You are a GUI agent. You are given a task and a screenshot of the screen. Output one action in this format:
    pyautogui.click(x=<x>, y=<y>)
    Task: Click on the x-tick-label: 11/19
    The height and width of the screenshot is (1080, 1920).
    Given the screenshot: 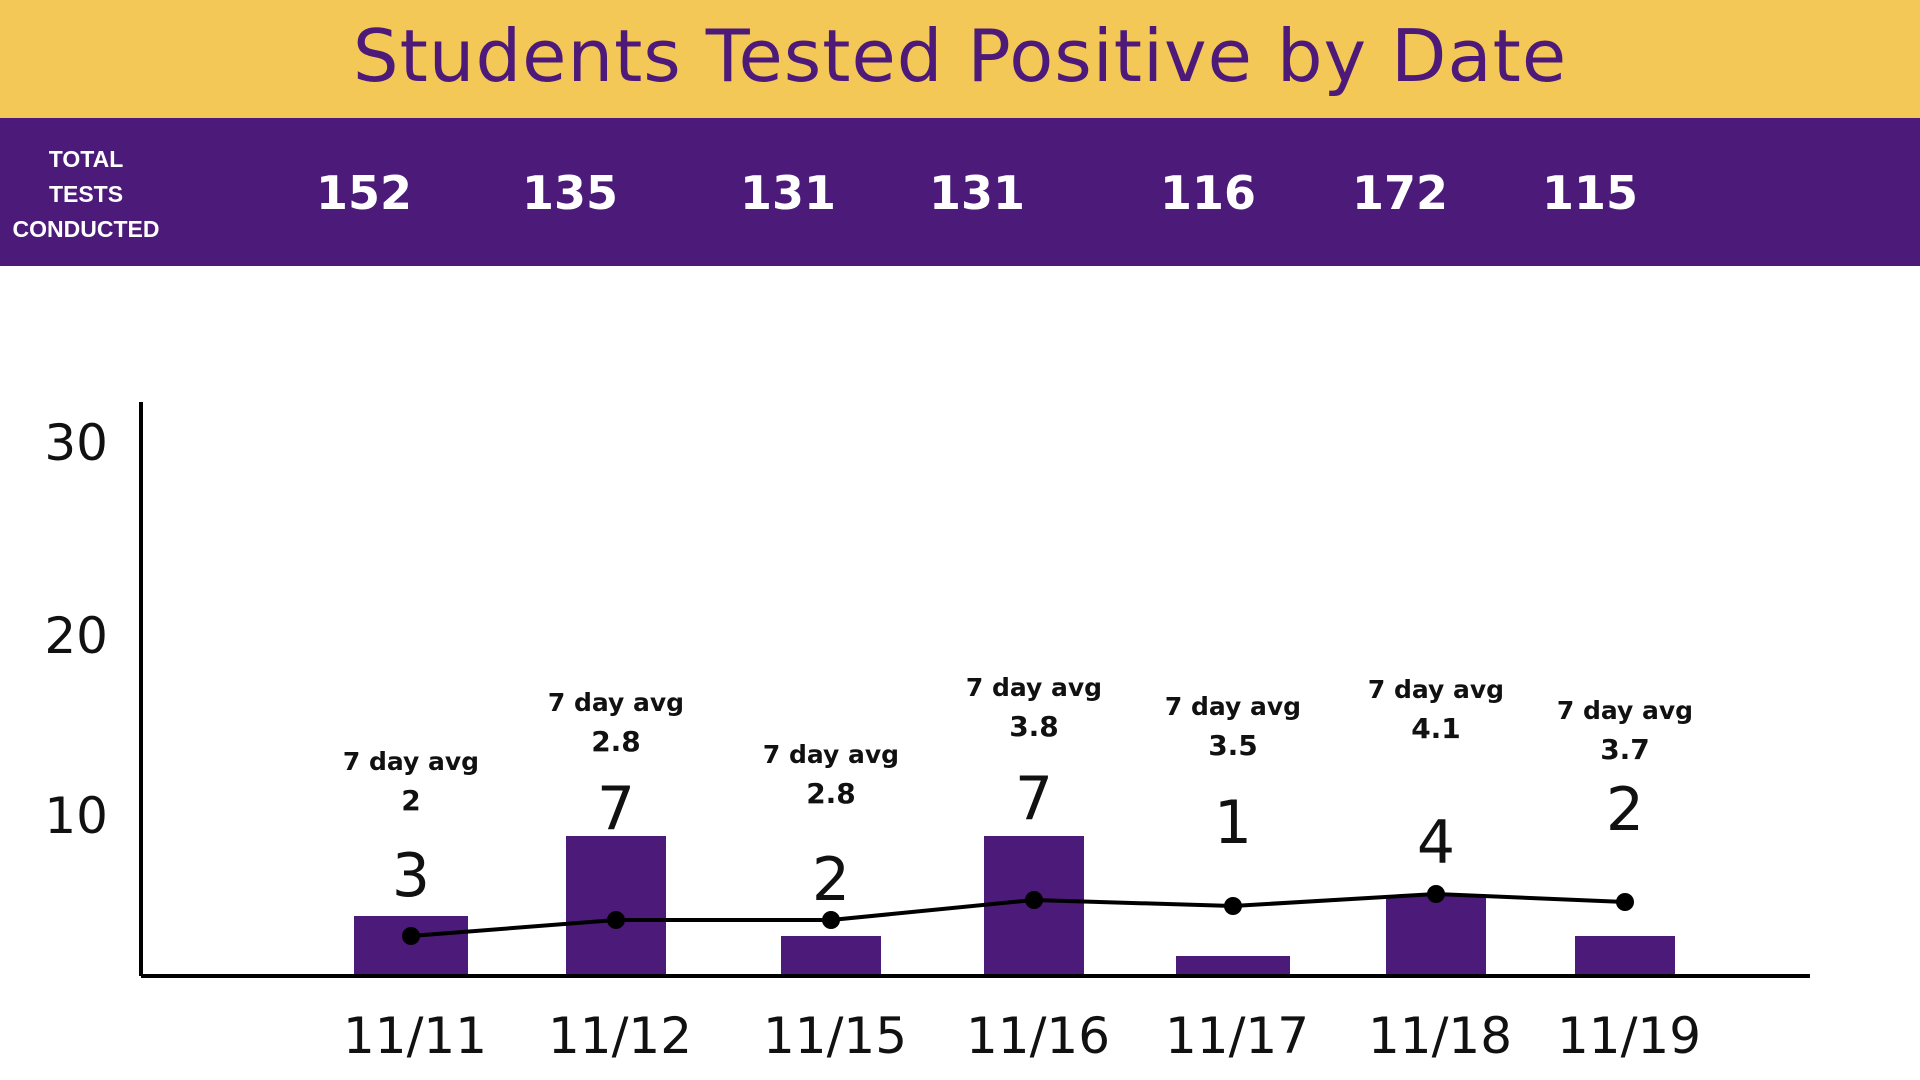 What is the action you would take?
    pyautogui.click(x=1629, y=1036)
    